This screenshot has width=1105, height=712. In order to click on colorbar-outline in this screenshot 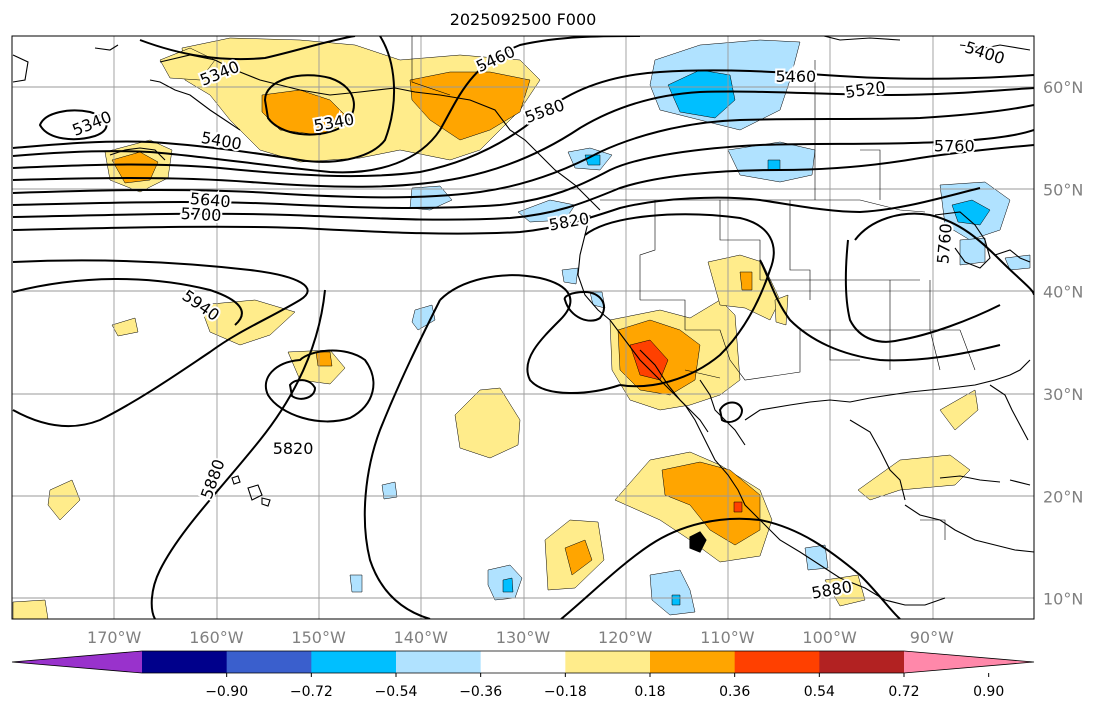, I will do `click(523, 662)`.